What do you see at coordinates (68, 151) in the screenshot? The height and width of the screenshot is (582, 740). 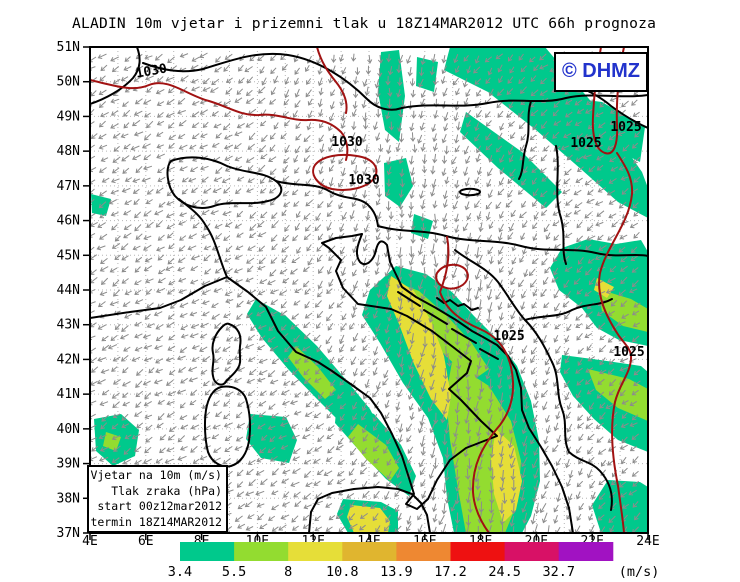 I see `svg-text: 48N` at bounding box center [68, 151].